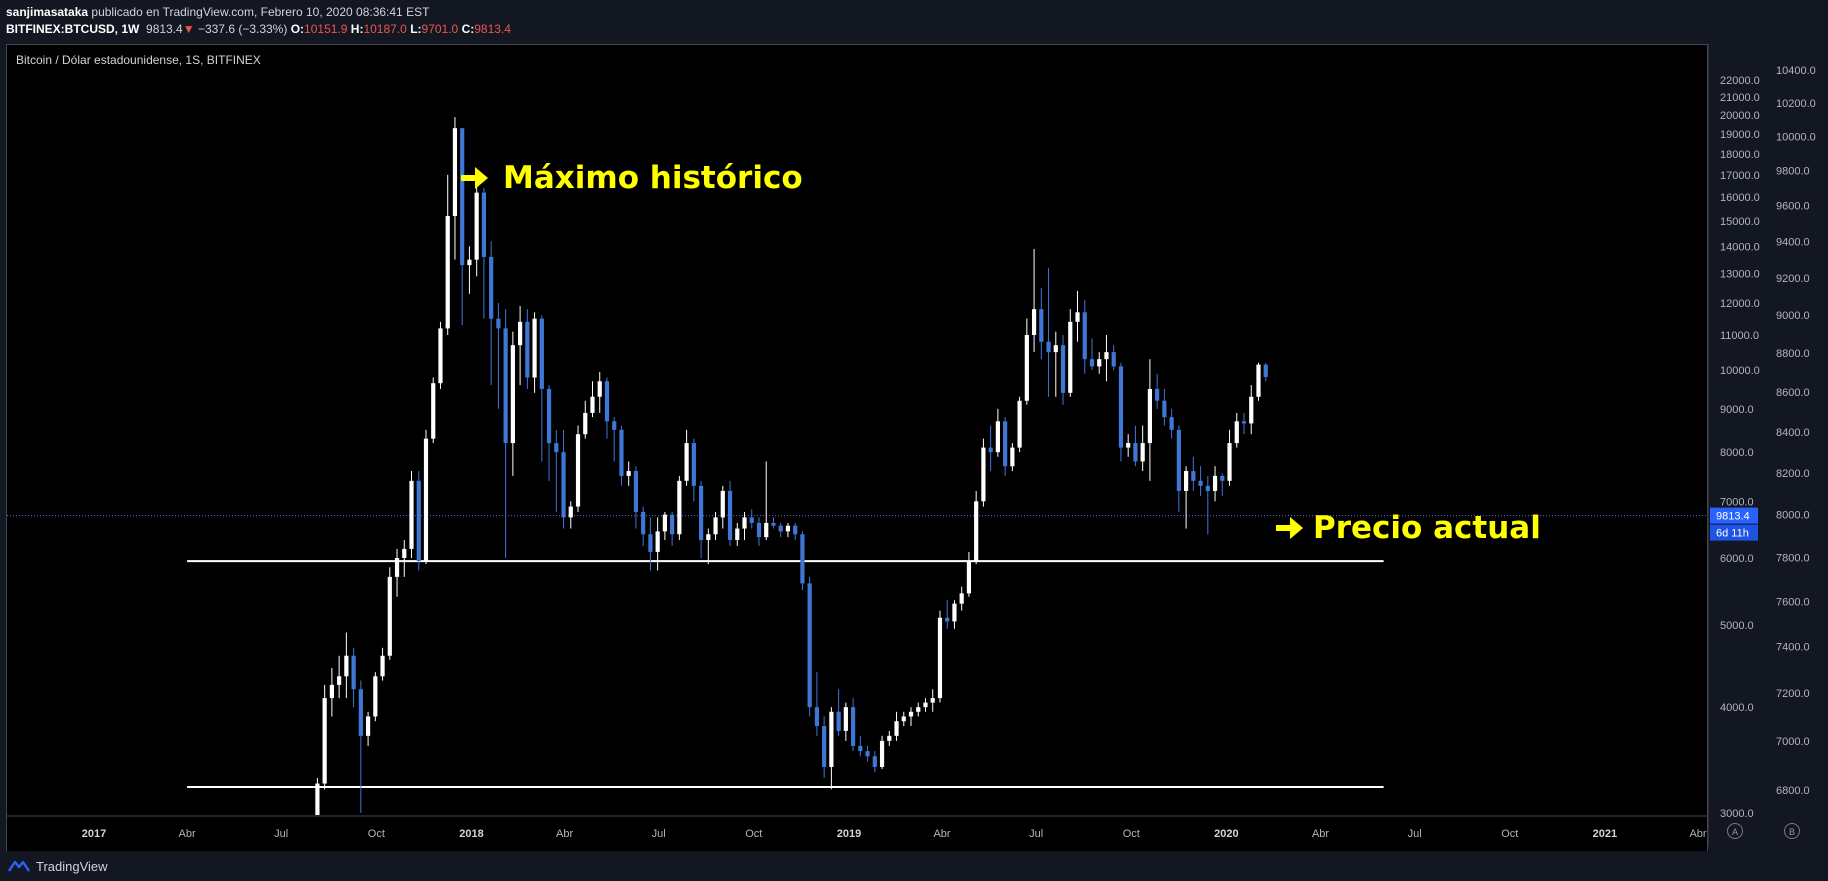 The width and height of the screenshot is (1828, 881). Describe the element at coordinates (1740, 304) in the screenshot. I see `y-tick-label-left: 12000.0` at that location.